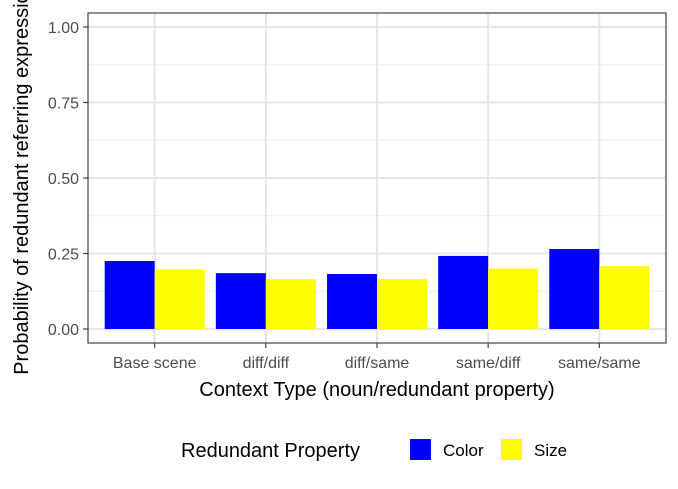  What do you see at coordinates (63, 179) in the screenshot?
I see `y-tick-label: 0.50` at bounding box center [63, 179].